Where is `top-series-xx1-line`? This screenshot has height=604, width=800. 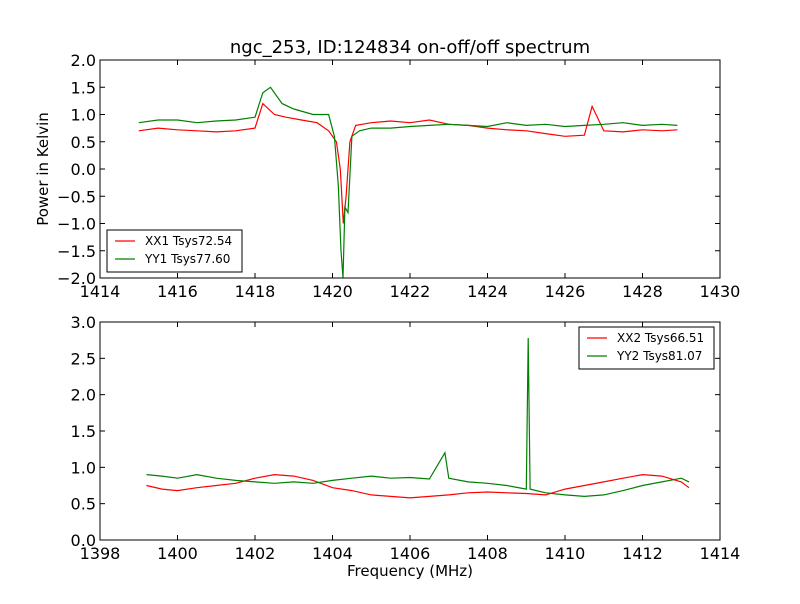
top-series-xx1-line is located at coordinates (408, 163).